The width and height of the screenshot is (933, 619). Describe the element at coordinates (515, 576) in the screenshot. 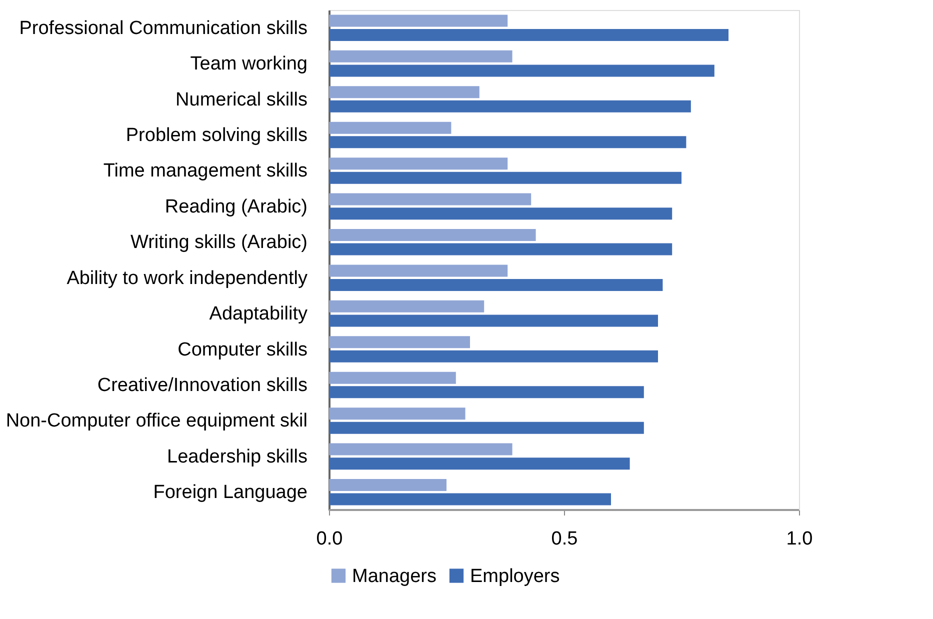

I see `legend-label: Employers` at that location.